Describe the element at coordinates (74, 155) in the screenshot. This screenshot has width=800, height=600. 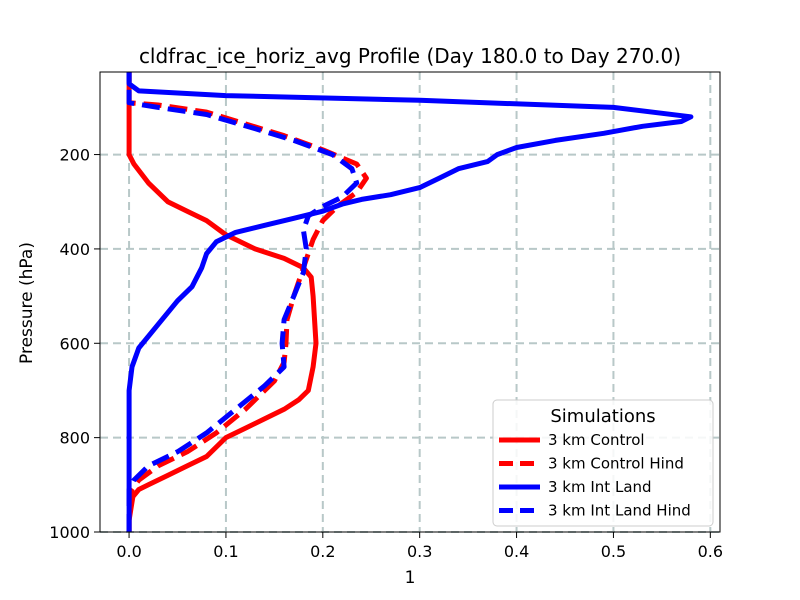
I see `y-tick-label: 200` at that location.